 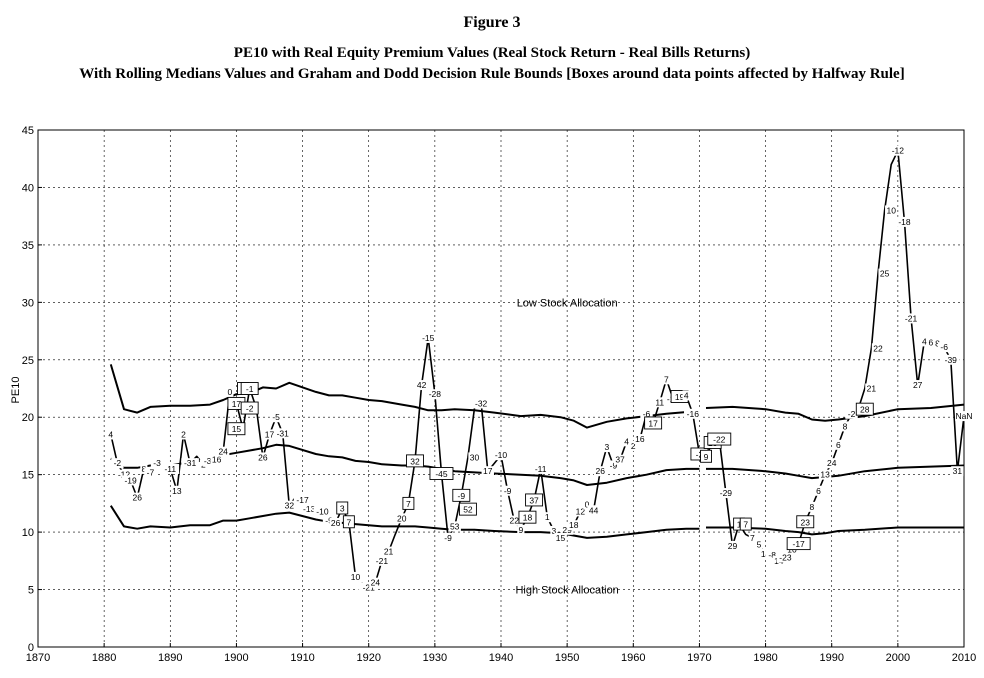 I want to click on data-point-label: 2, so click(x=183, y=434).